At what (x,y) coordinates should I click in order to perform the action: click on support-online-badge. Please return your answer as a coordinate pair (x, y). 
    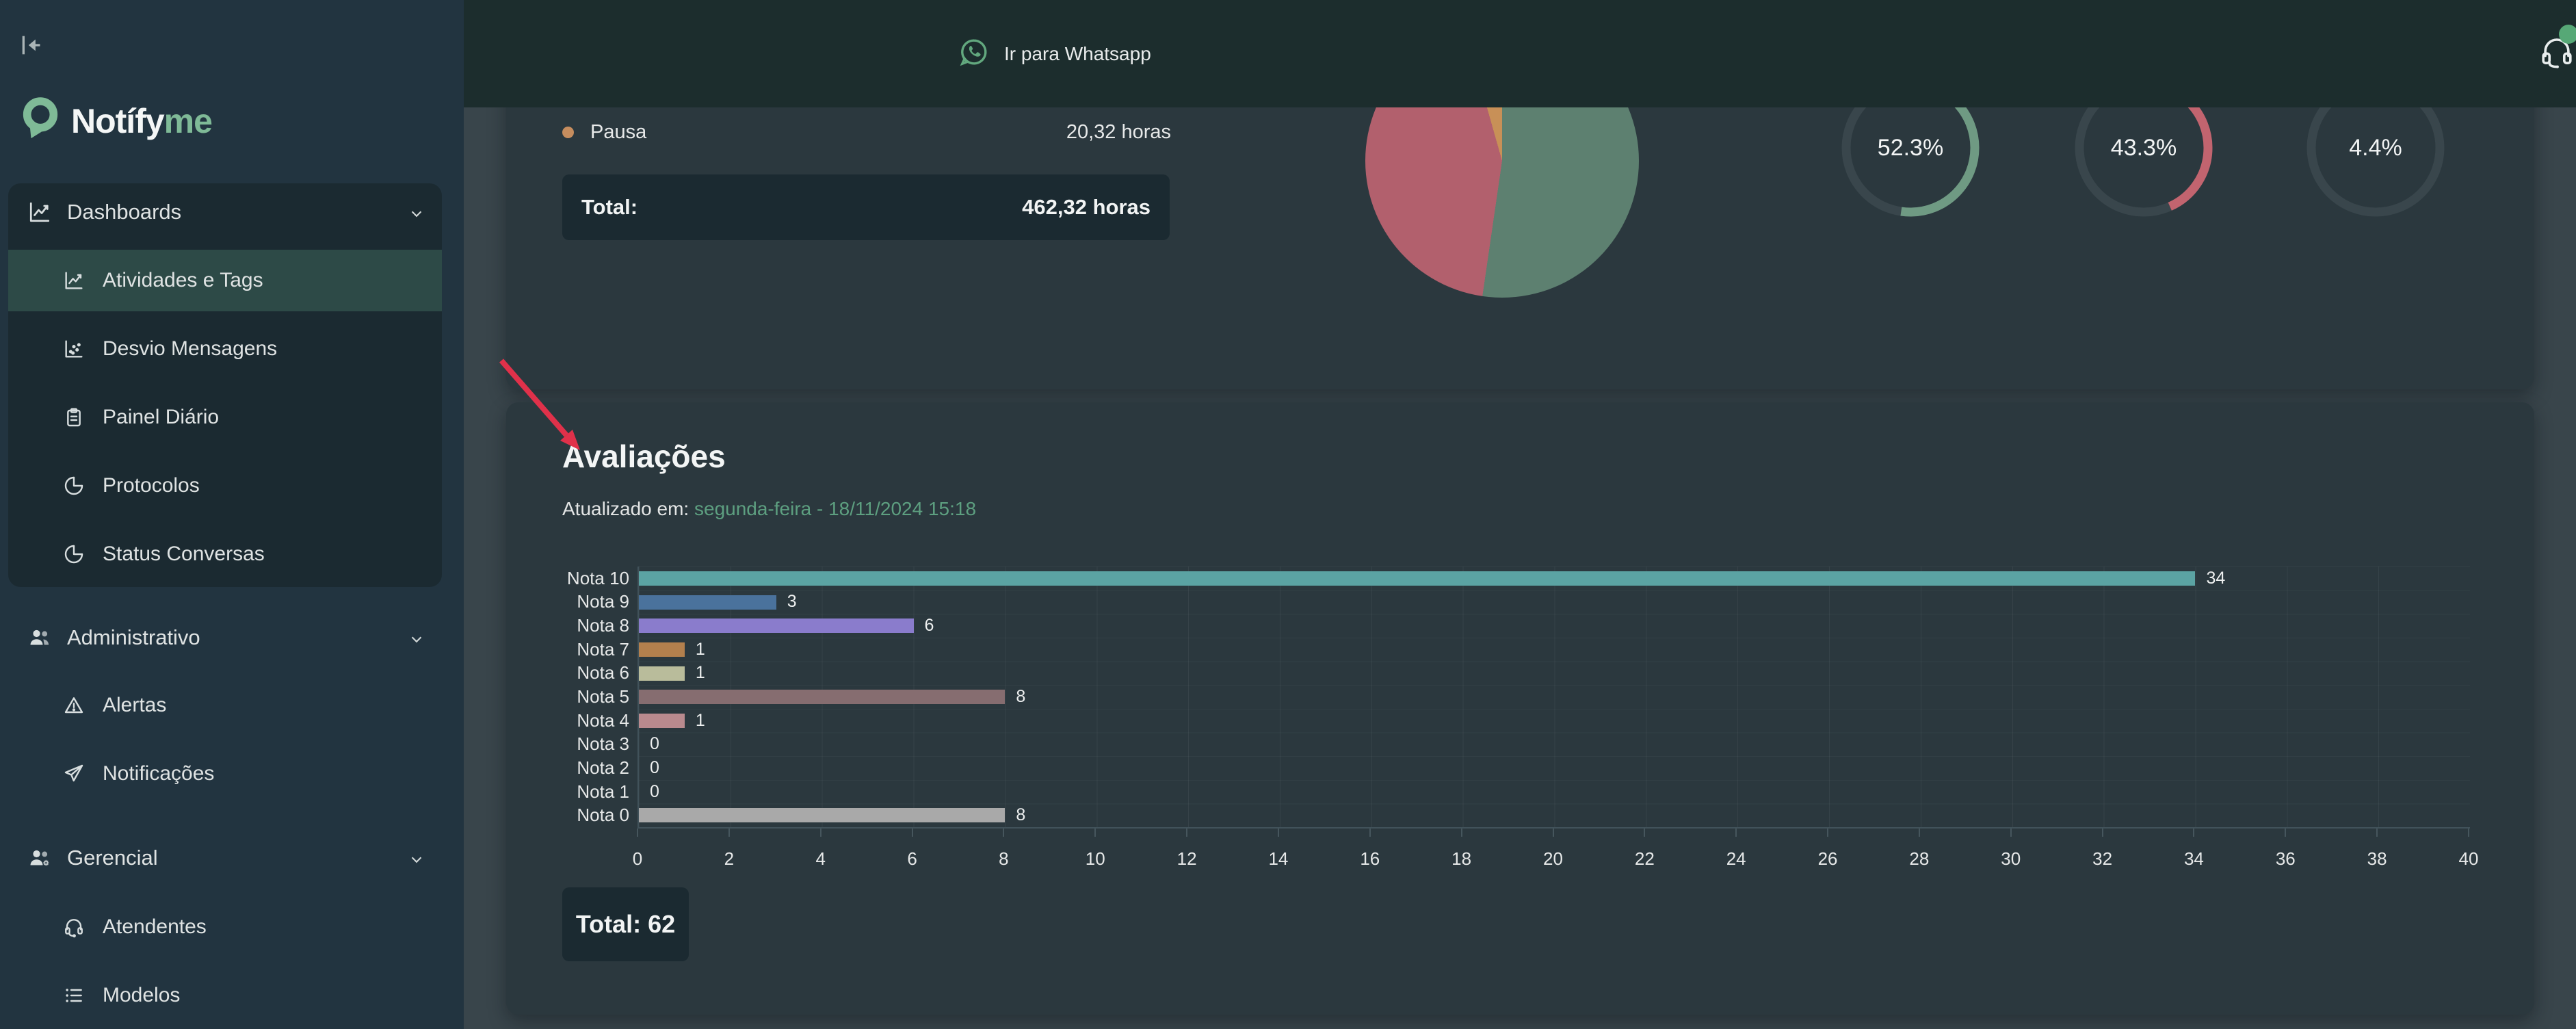
    Looking at the image, I should click on (2567, 35).